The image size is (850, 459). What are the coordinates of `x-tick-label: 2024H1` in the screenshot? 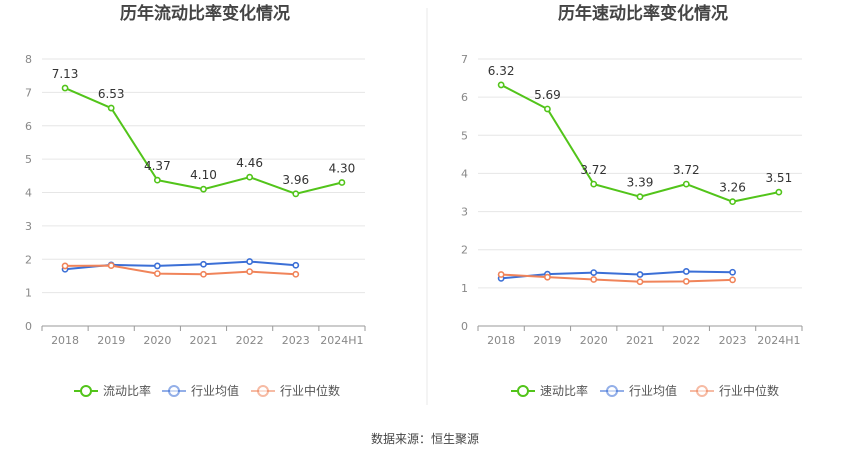 It's located at (778, 340).